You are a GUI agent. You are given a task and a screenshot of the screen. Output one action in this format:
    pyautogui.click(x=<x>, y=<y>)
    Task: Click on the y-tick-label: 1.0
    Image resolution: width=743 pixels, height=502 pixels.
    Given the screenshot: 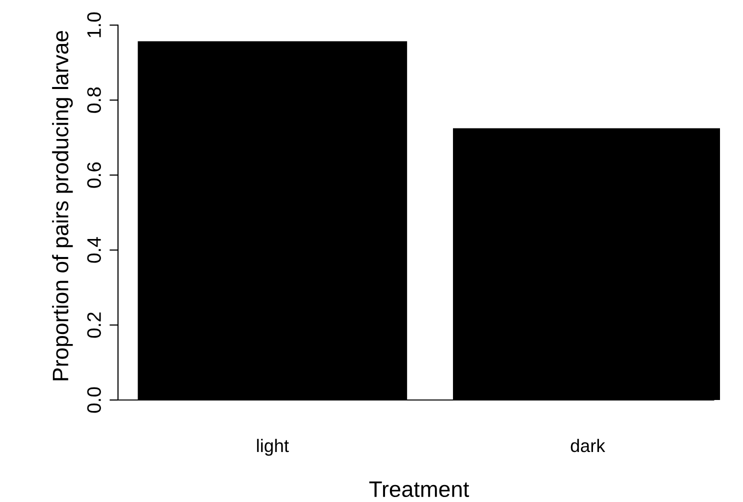 What is the action you would take?
    pyautogui.click(x=94, y=25)
    